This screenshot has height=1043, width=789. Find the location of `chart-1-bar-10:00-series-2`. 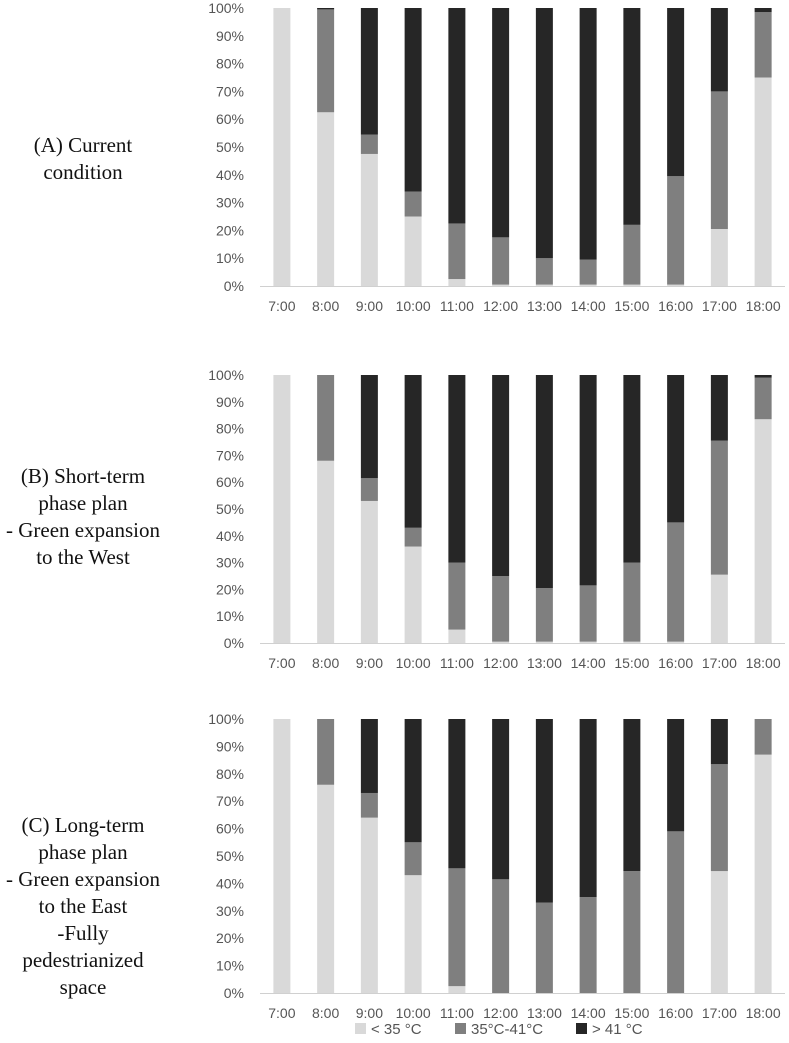

chart-1-bar-10:00-series-2 is located at coordinates (413, 451).